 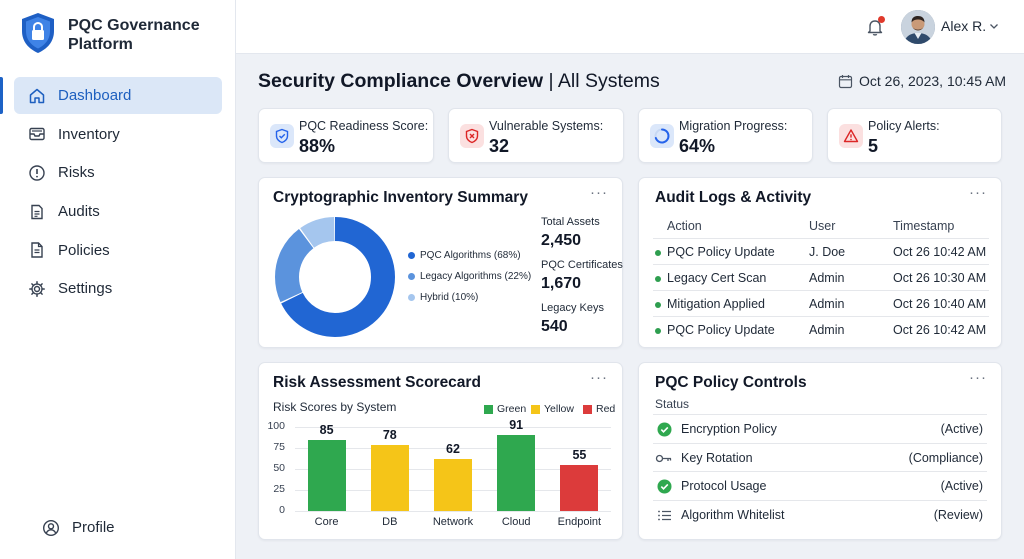 I want to click on topbar: Alex R., so click(x=630, y=27).